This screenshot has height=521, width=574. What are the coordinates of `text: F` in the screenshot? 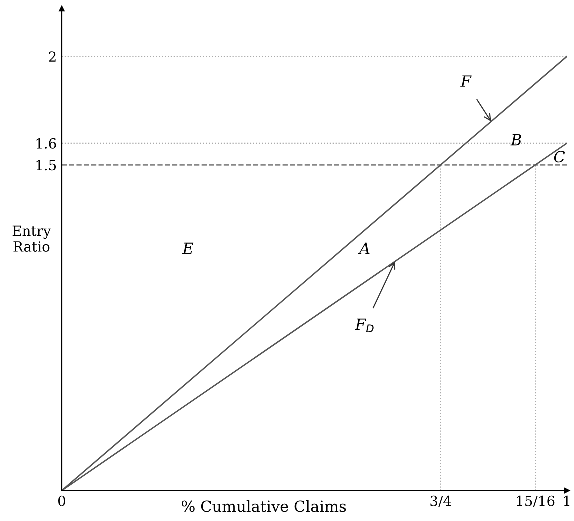 It's located at (466, 81).